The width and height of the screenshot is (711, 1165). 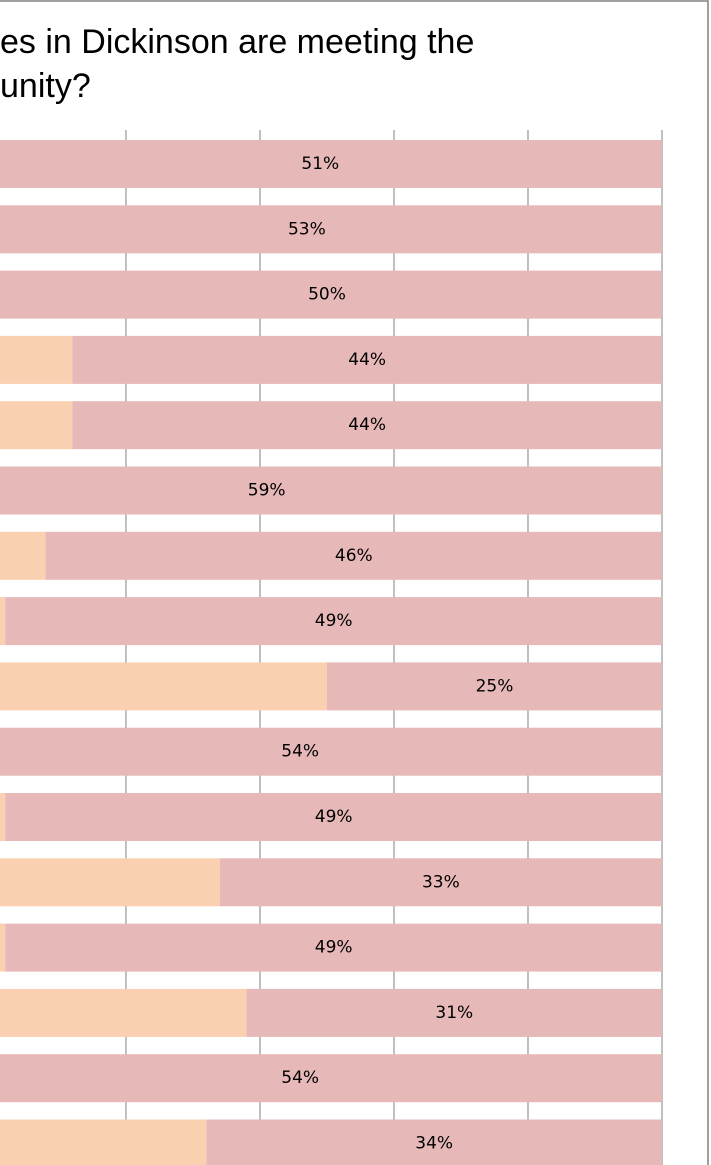 I want to click on value-label: 25%, so click(x=495, y=686).